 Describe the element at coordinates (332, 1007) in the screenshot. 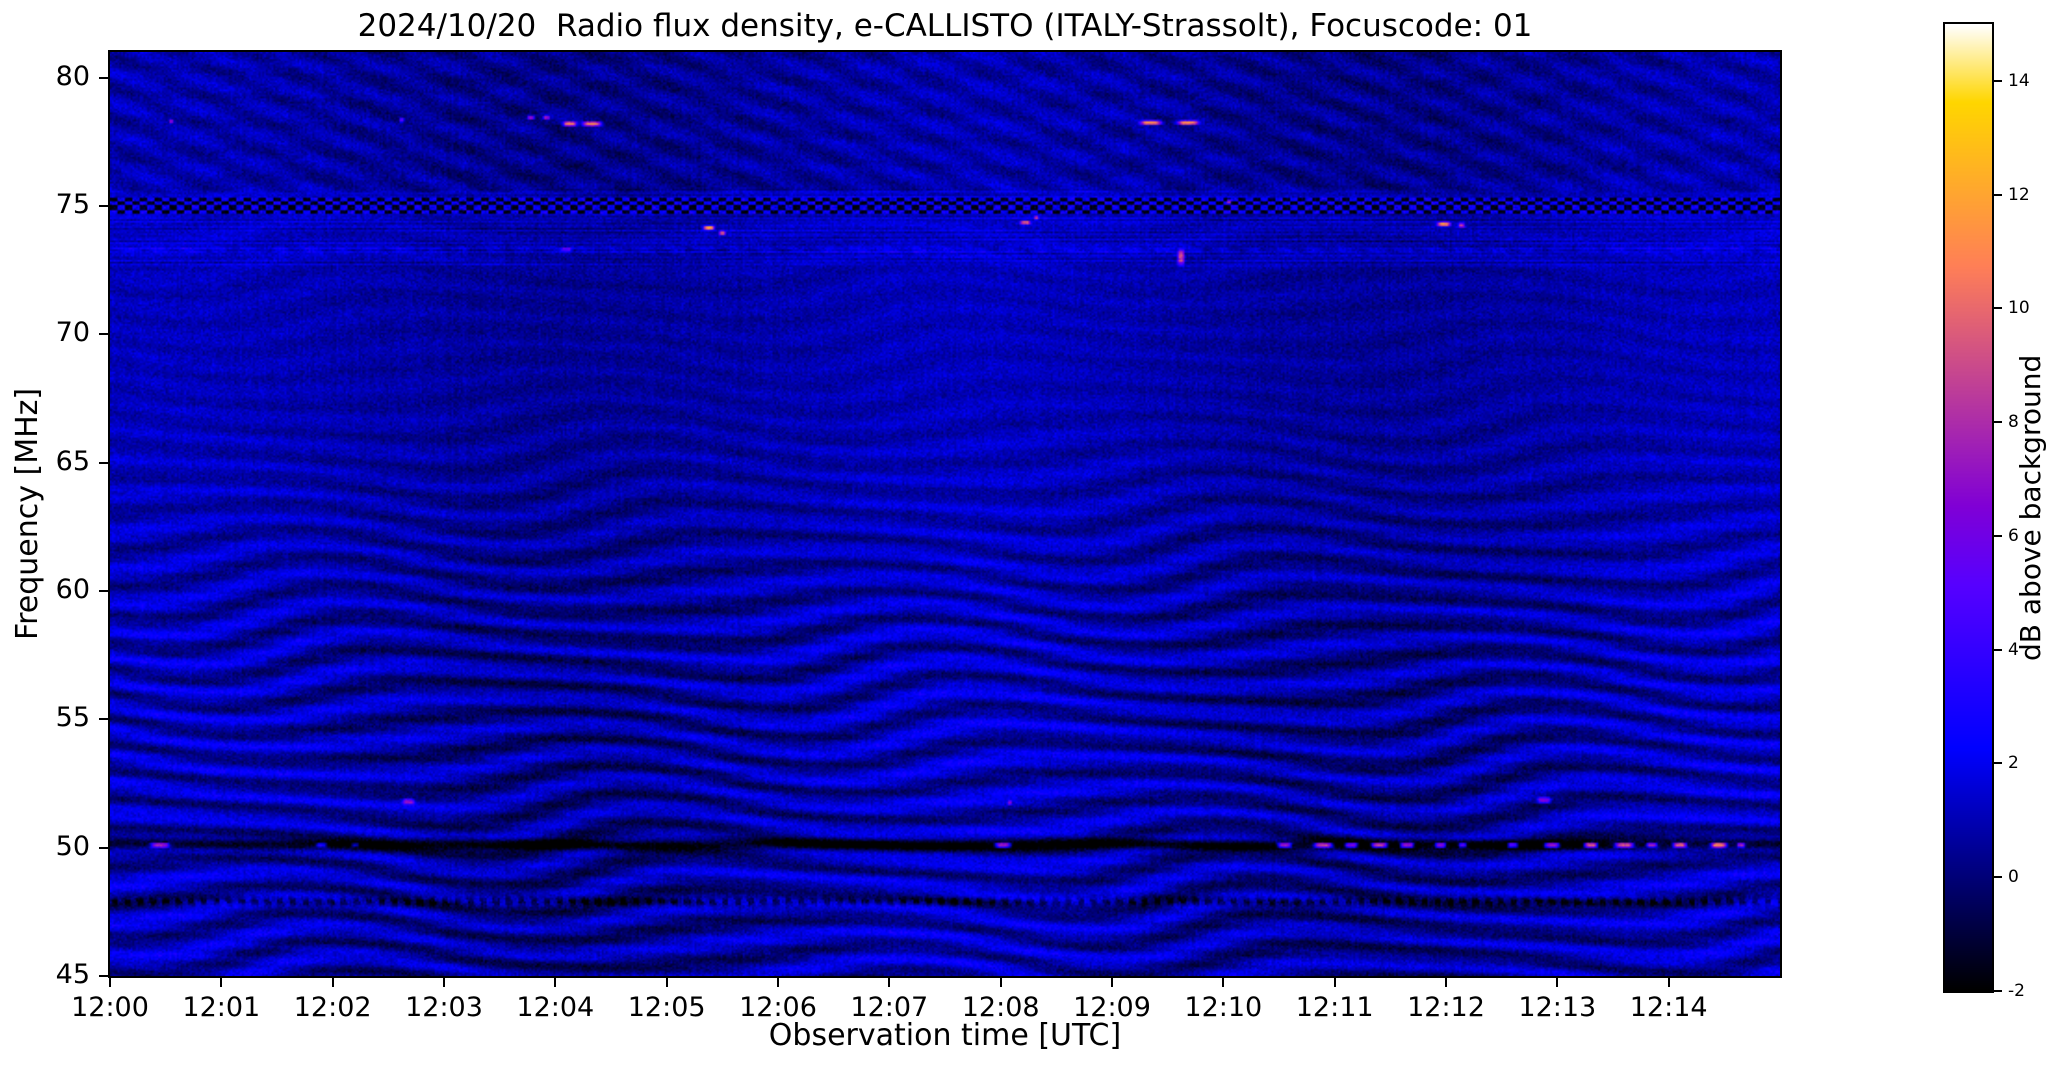

I see `x-tick-label: 12:02` at that location.